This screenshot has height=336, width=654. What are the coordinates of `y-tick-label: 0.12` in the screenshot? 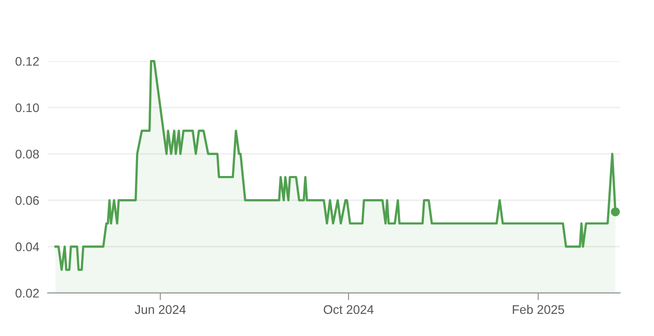 It's located at (27, 61).